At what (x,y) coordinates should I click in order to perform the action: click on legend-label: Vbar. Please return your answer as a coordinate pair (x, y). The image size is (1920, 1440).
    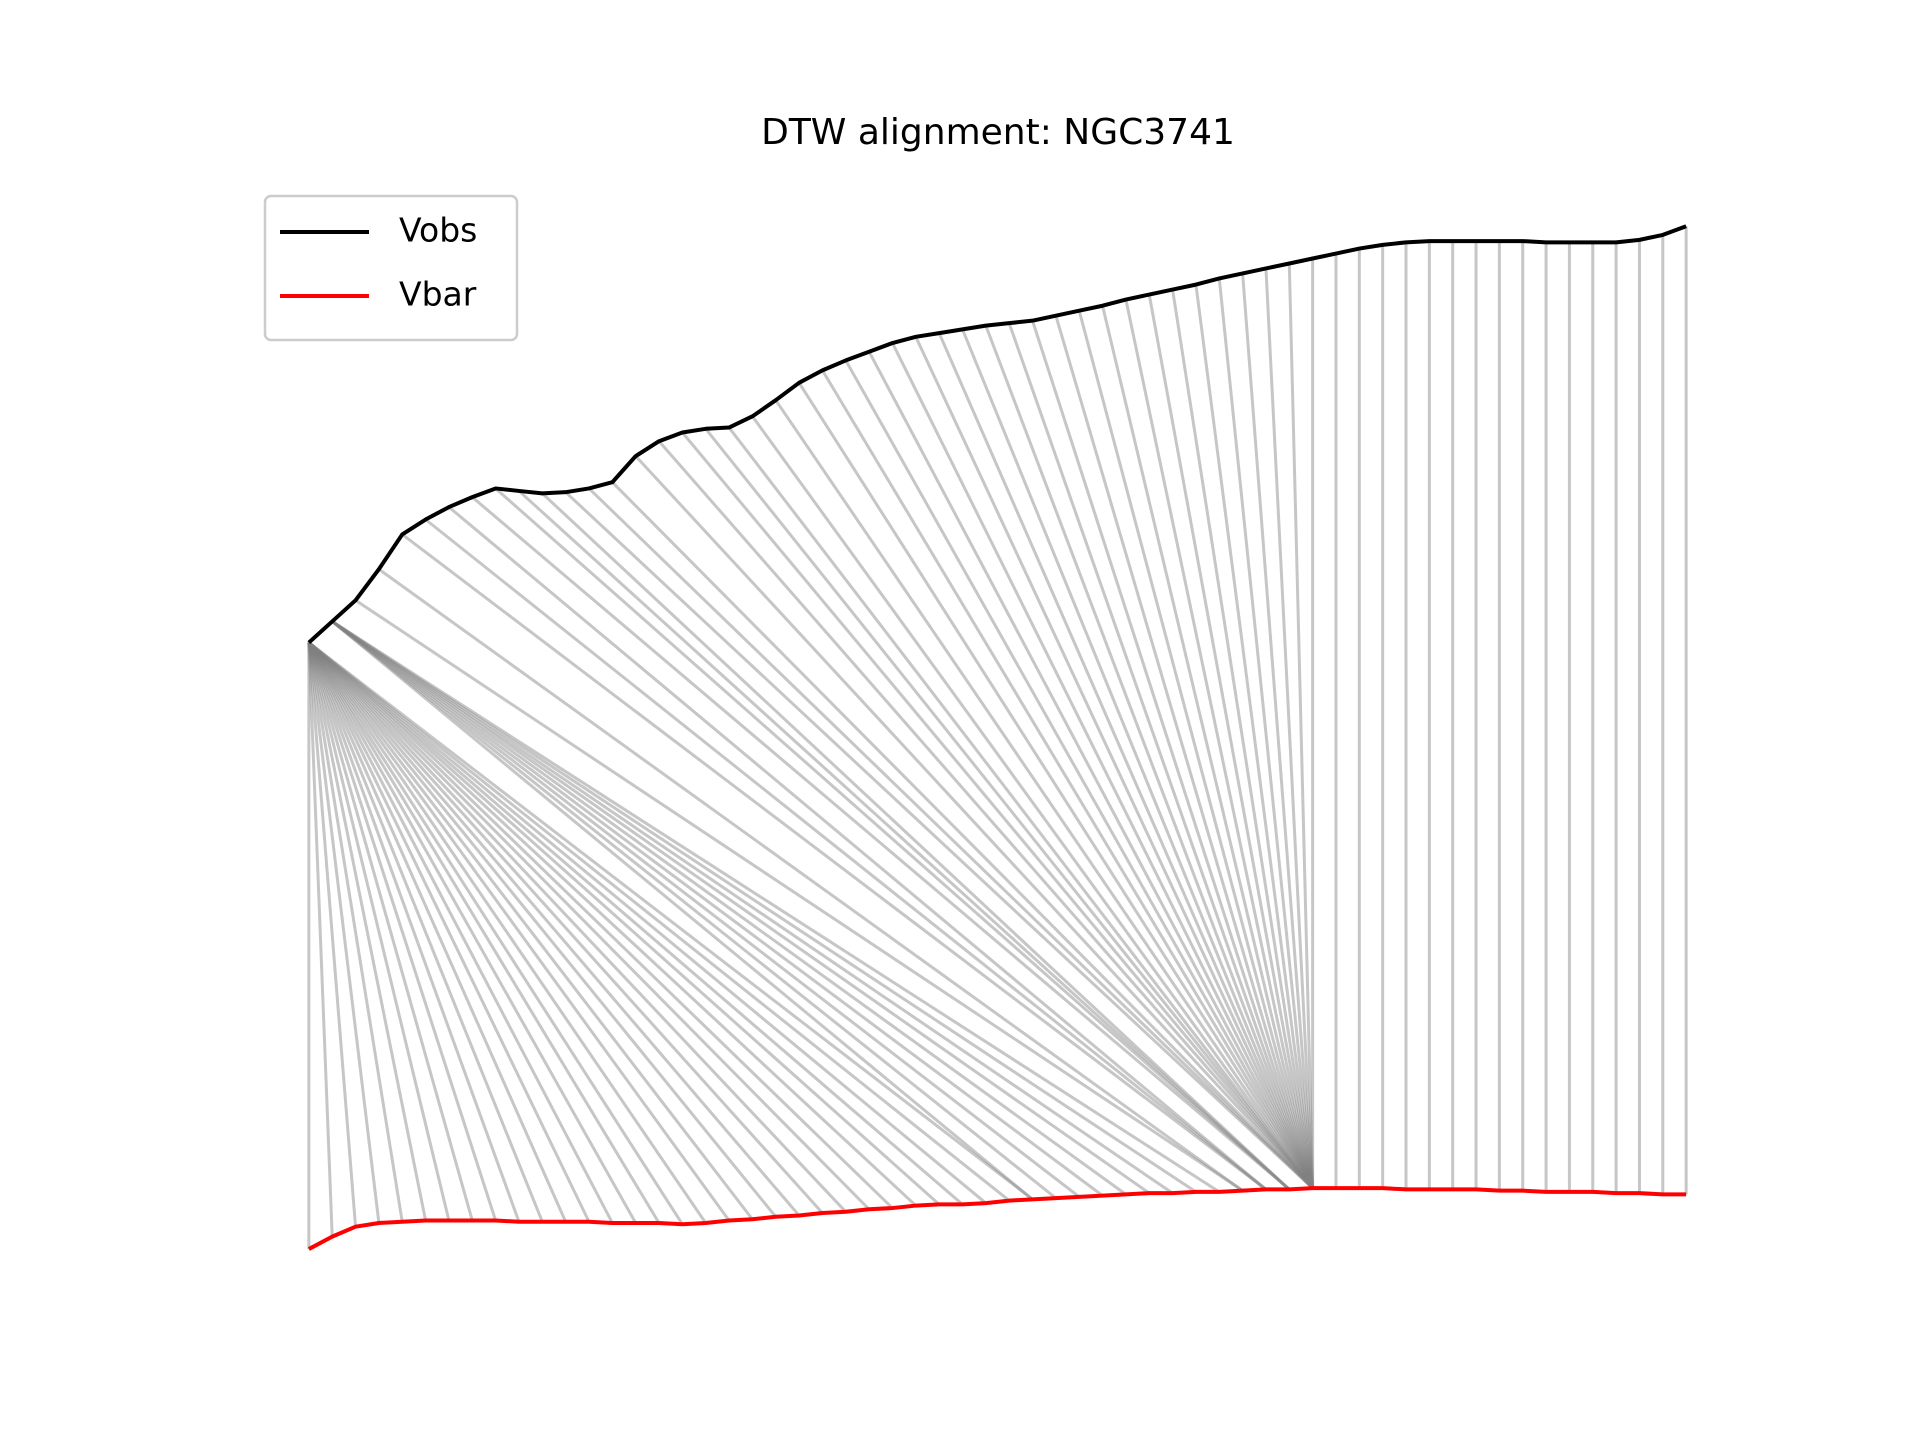
    Looking at the image, I should click on (438, 294).